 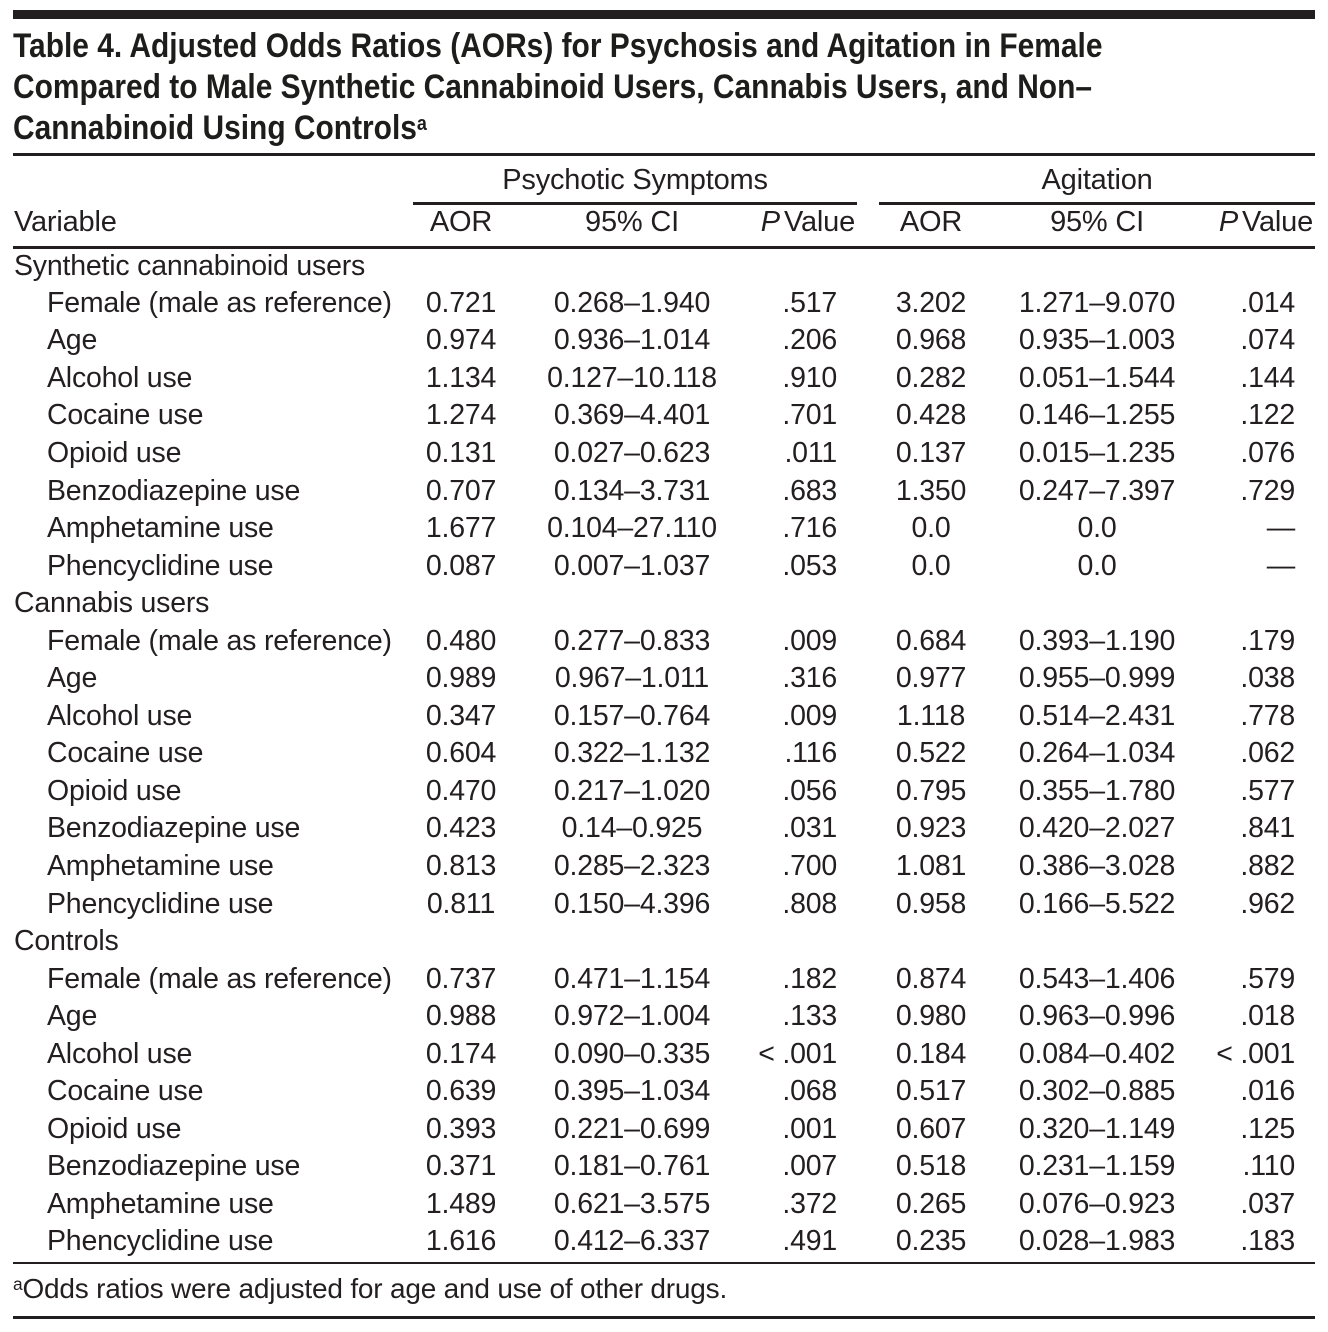 What do you see at coordinates (931, 678) in the screenshot?
I see `cell-ag-aor: 0.977` at bounding box center [931, 678].